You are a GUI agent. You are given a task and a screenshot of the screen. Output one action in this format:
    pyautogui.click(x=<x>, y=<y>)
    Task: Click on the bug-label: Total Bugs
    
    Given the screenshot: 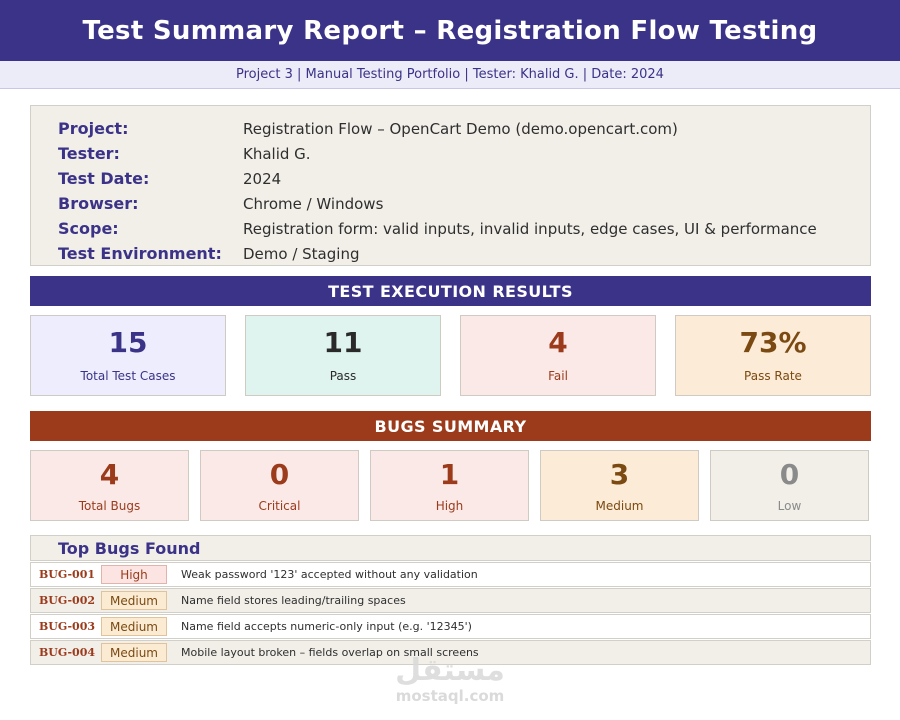 What is the action you would take?
    pyautogui.click(x=109, y=506)
    